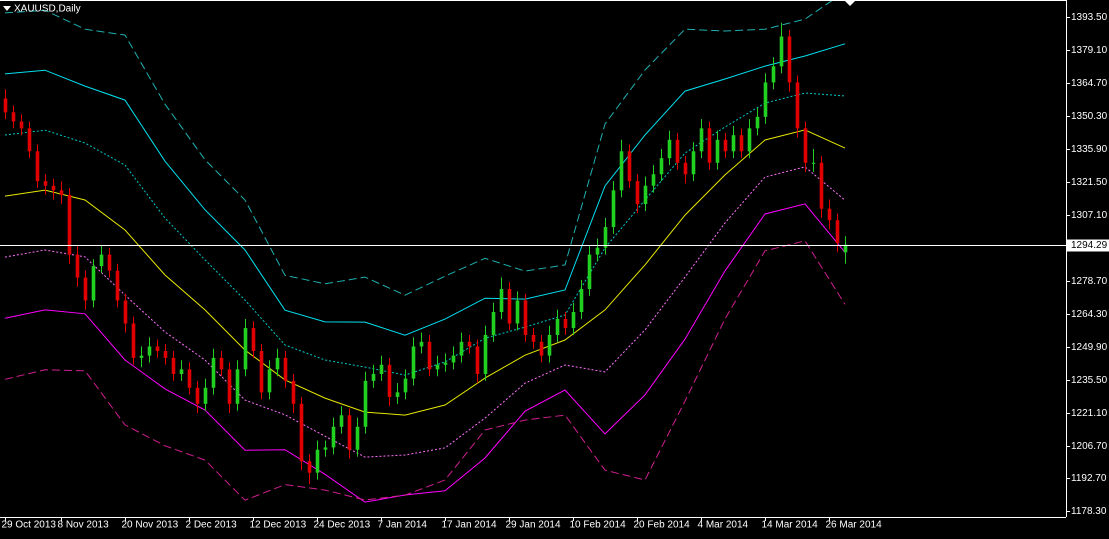  What do you see at coordinates (342, 525) in the screenshot?
I see `x-tick-label: 24 Dec 2013` at bounding box center [342, 525].